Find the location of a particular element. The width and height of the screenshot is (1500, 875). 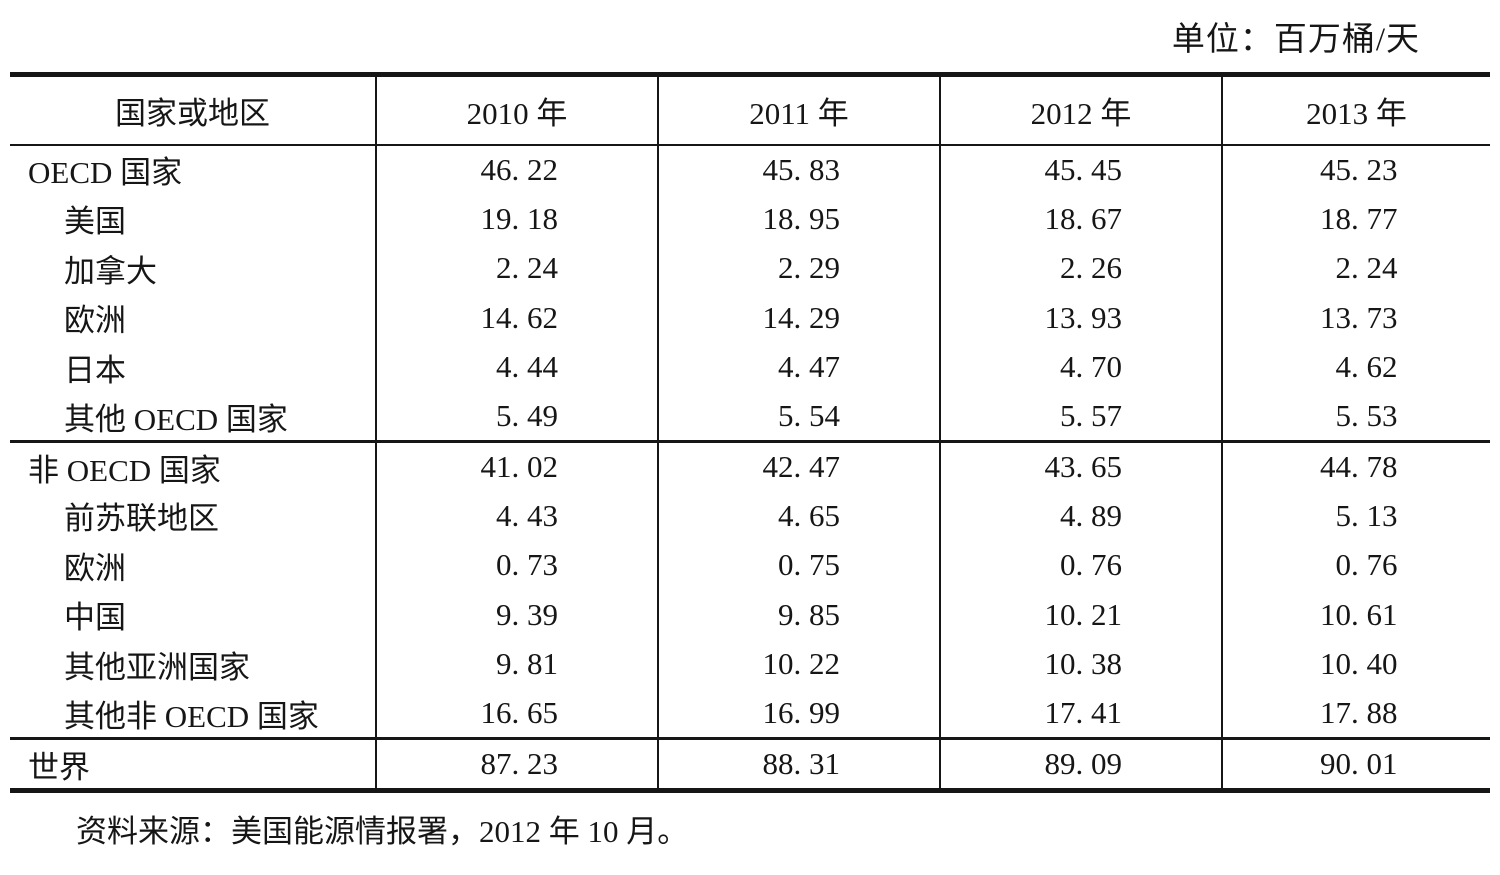

column-header-2013: 2013 年 is located at coordinates (1355, 109).